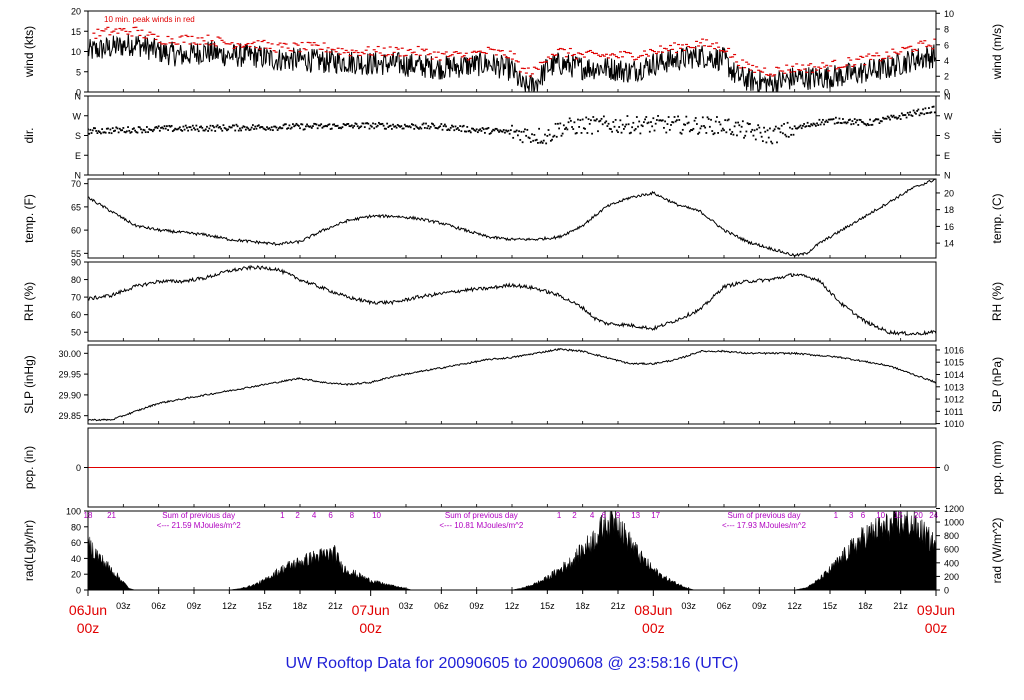 Image resolution: width=1024 pixels, height=700 pixels. I want to click on x-tick-label: 21z, so click(335, 606).